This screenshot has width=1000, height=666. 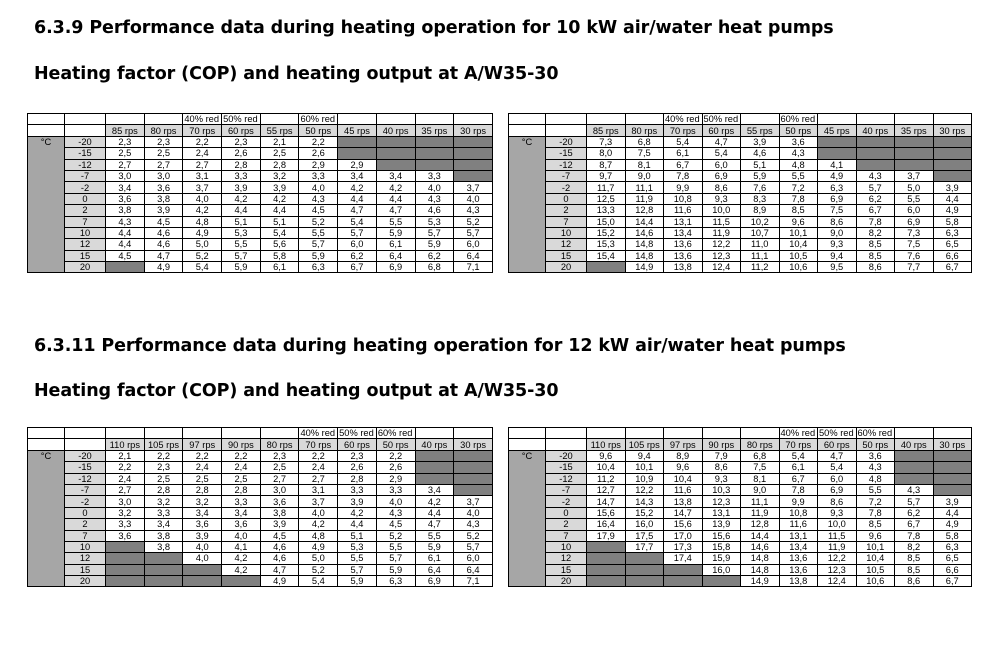 What do you see at coordinates (566, 456) in the screenshot?
I see `outdoor-temp: -20` at bounding box center [566, 456].